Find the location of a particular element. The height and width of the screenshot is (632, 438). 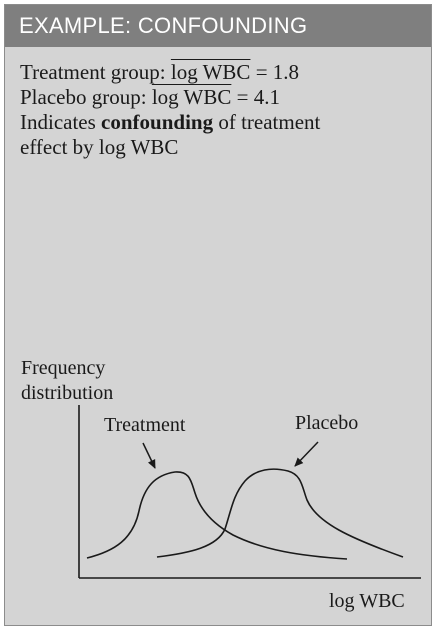

treatment-group-variable: log WBC is located at coordinates (210, 72).